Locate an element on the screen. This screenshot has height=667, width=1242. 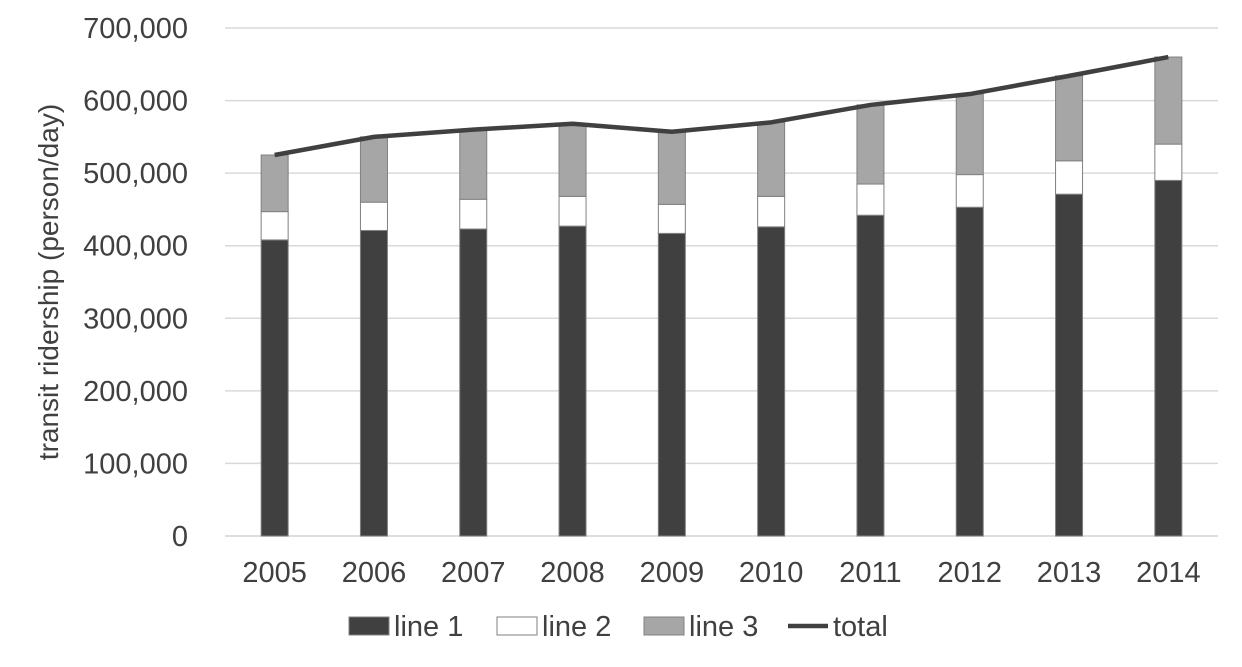
x-tick-label: 2007 is located at coordinates (473, 573).